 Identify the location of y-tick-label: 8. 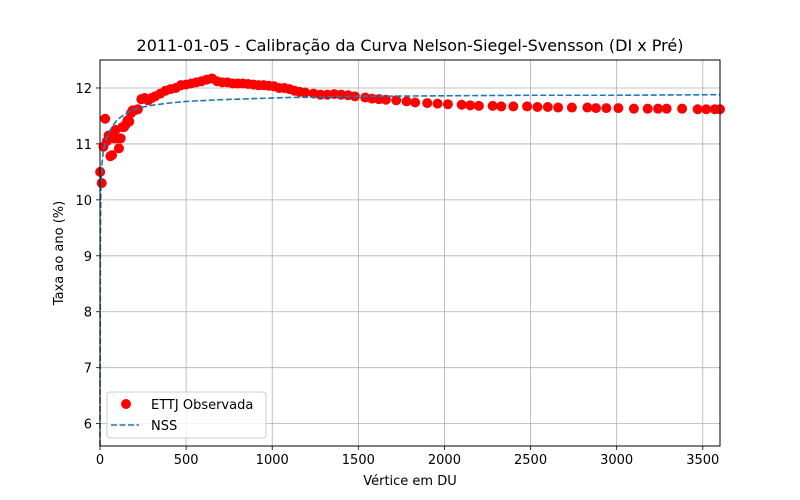
(88, 313).